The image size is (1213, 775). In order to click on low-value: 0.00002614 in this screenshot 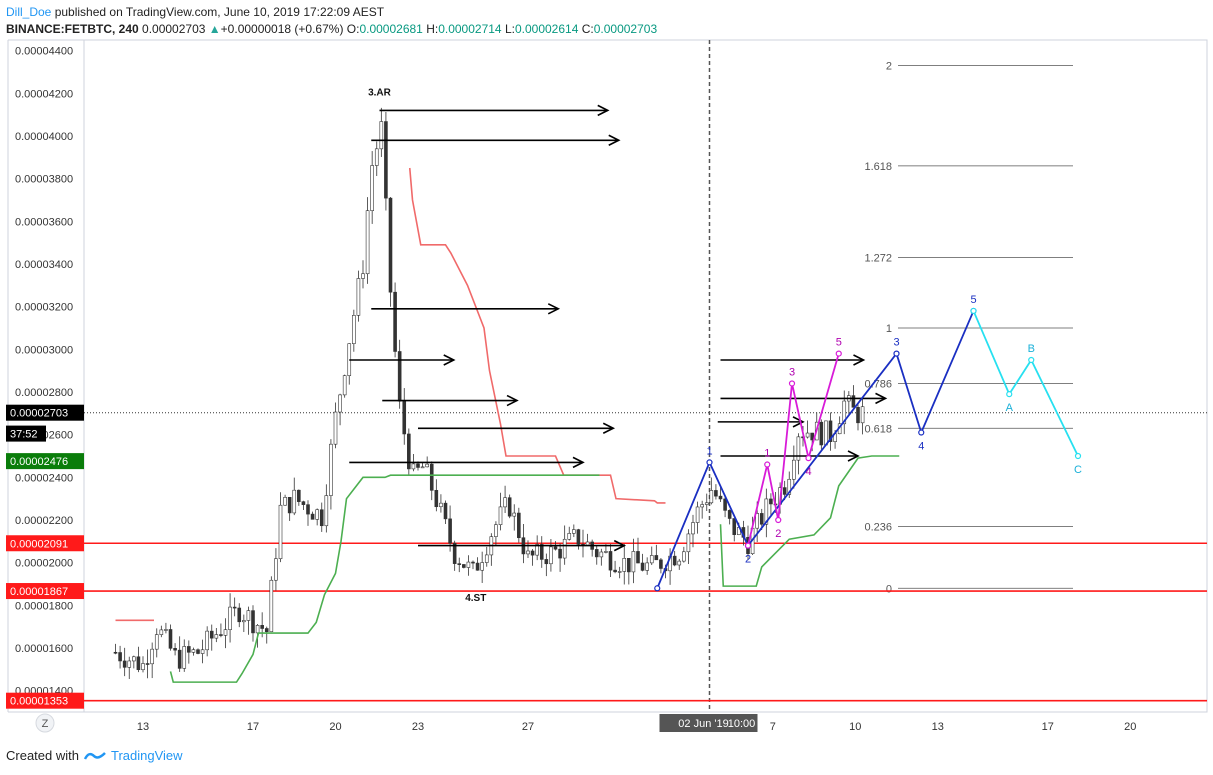, I will do `click(546, 29)`.